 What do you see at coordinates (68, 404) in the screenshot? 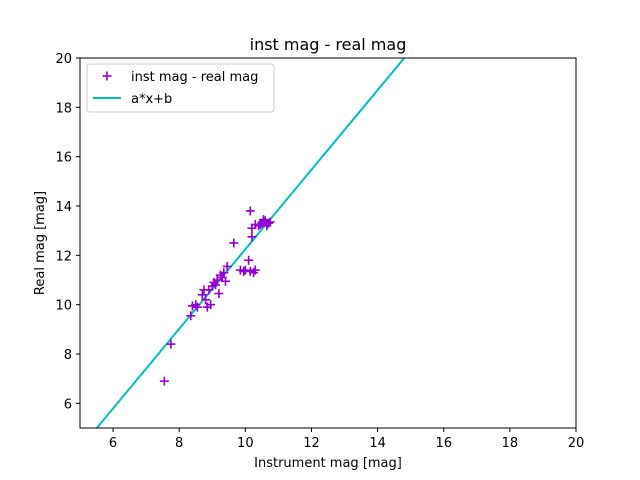
I see `y-tick-label: 6` at bounding box center [68, 404].